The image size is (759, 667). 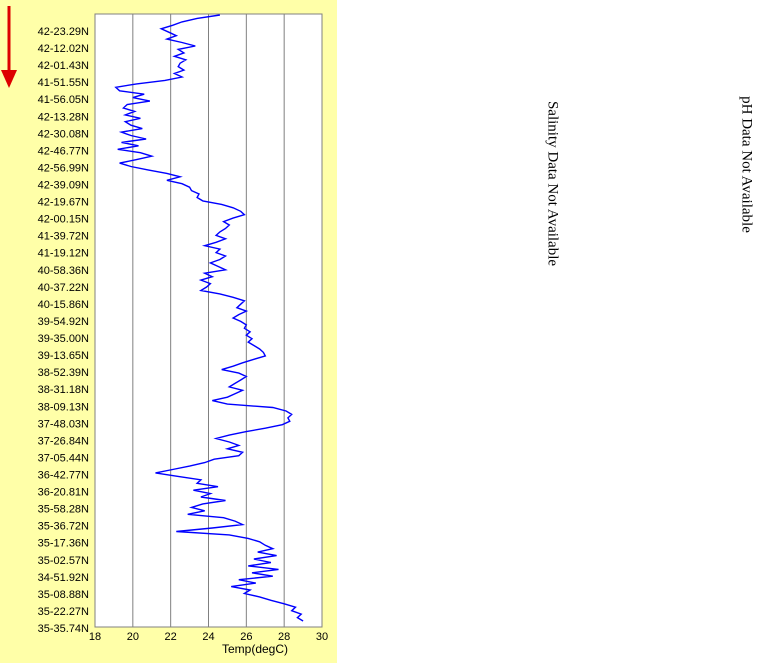 What do you see at coordinates (63, 66) in the screenshot?
I see `y-tick-label: 42-01.43N` at bounding box center [63, 66].